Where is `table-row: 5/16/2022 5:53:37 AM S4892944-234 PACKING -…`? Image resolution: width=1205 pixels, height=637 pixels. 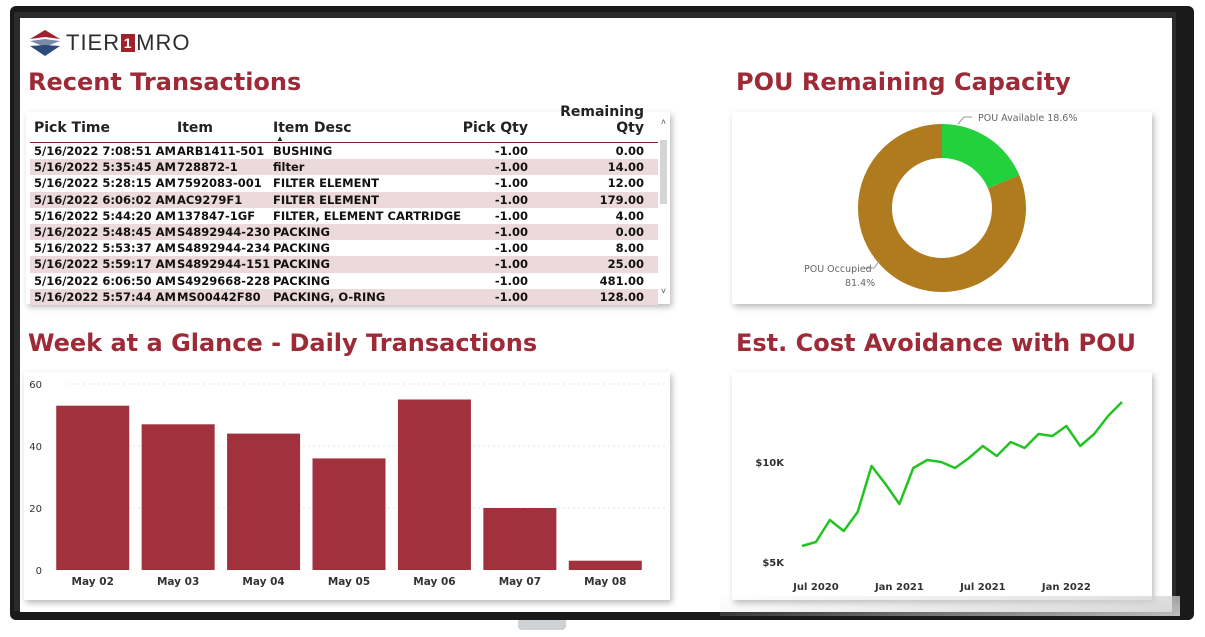
table-row: 5/16/2022 5:53:37 AM S4892944-234 PACKING -… is located at coordinates (344, 248).